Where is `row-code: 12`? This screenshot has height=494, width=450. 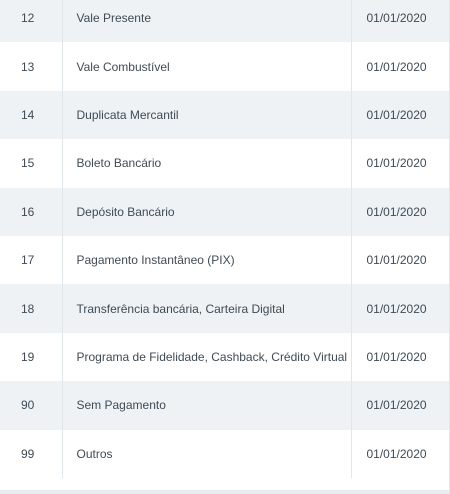 row-code: 12 is located at coordinates (31, 21).